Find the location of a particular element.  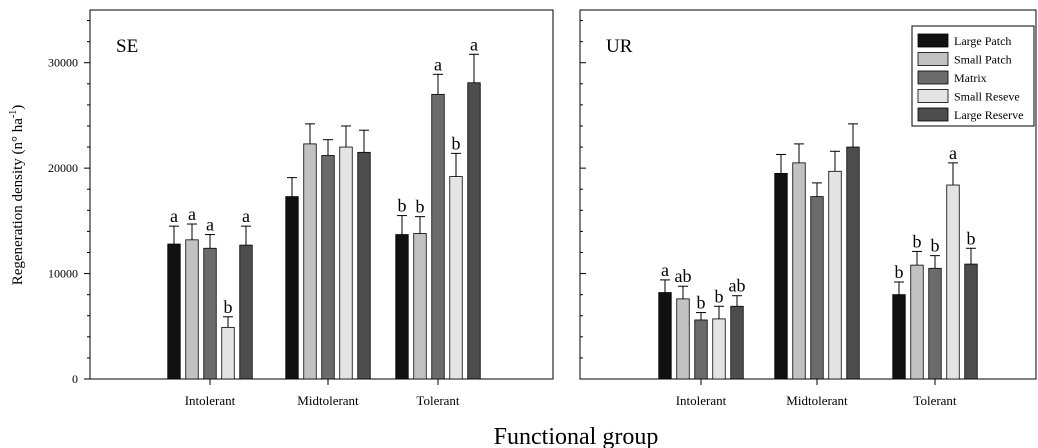

legend-label: Small Reseve is located at coordinates (987, 97).